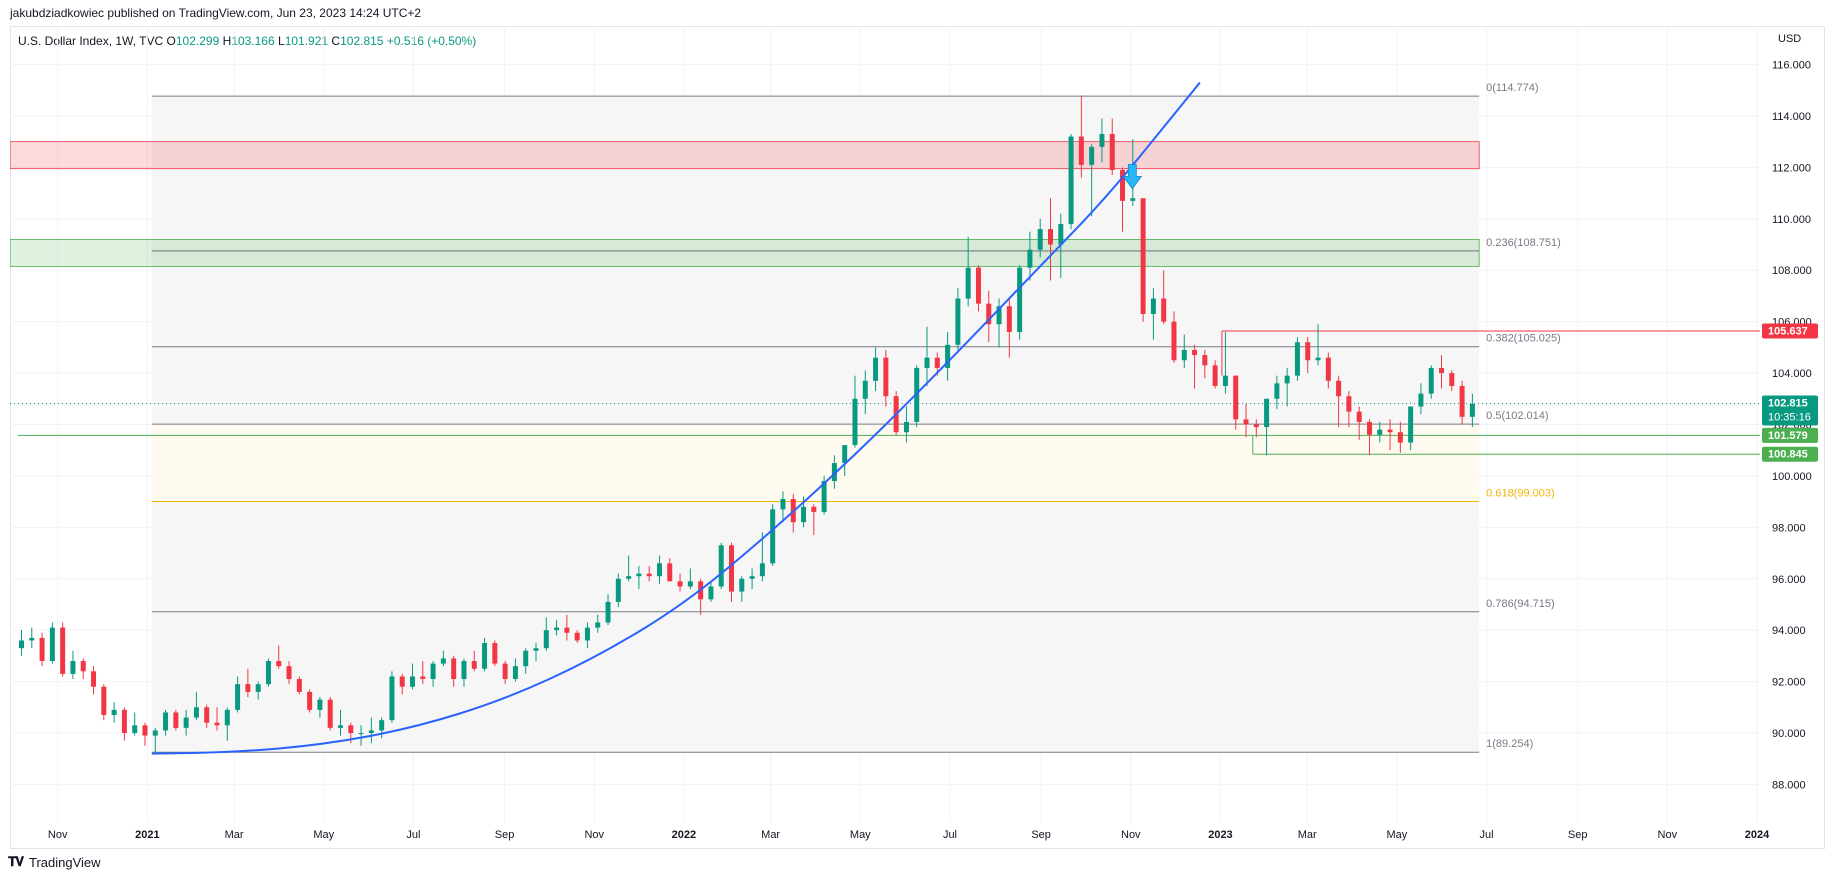 Image resolution: width=1835 pixels, height=879 pixels. What do you see at coordinates (91, 41) in the screenshot?
I see `symbol-name: U.S. Dollar Index, 1W, TVC` at bounding box center [91, 41].